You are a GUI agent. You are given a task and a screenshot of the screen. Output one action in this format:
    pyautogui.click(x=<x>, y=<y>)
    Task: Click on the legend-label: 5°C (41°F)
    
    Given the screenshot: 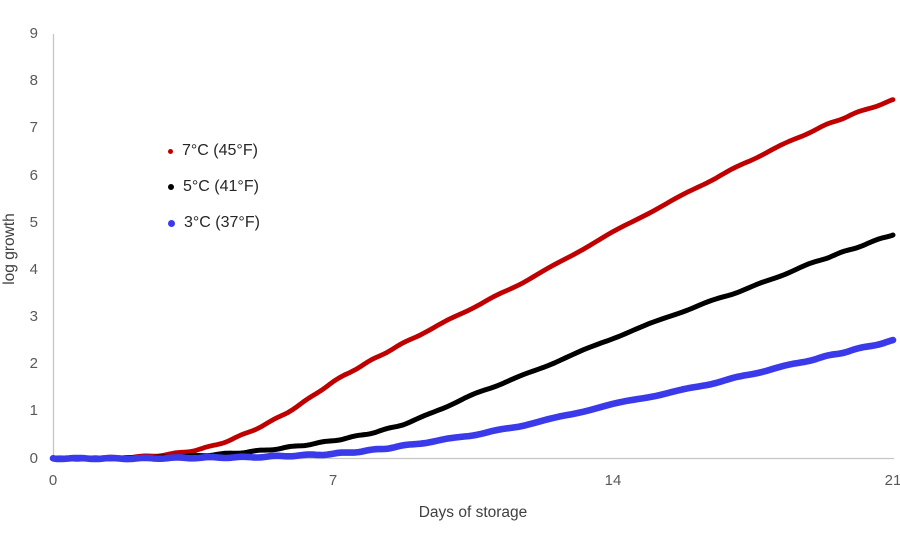 What is the action you would take?
    pyautogui.click(x=221, y=186)
    